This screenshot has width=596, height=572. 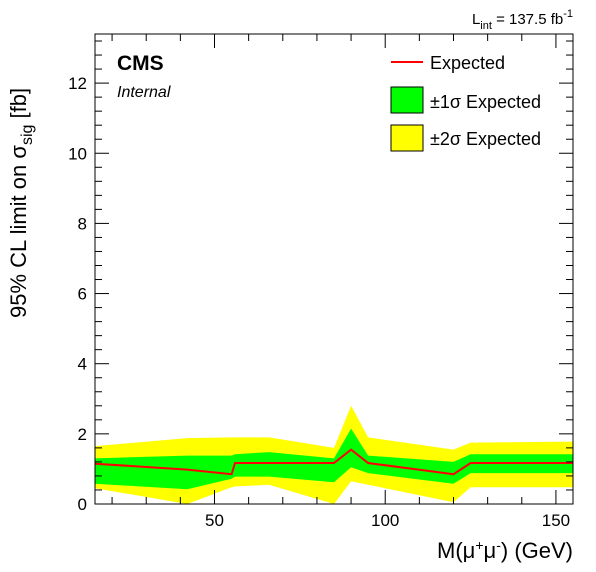 What do you see at coordinates (144, 92) in the screenshot?
I see `internal-label: Internal` at bounding box center [144, 92].